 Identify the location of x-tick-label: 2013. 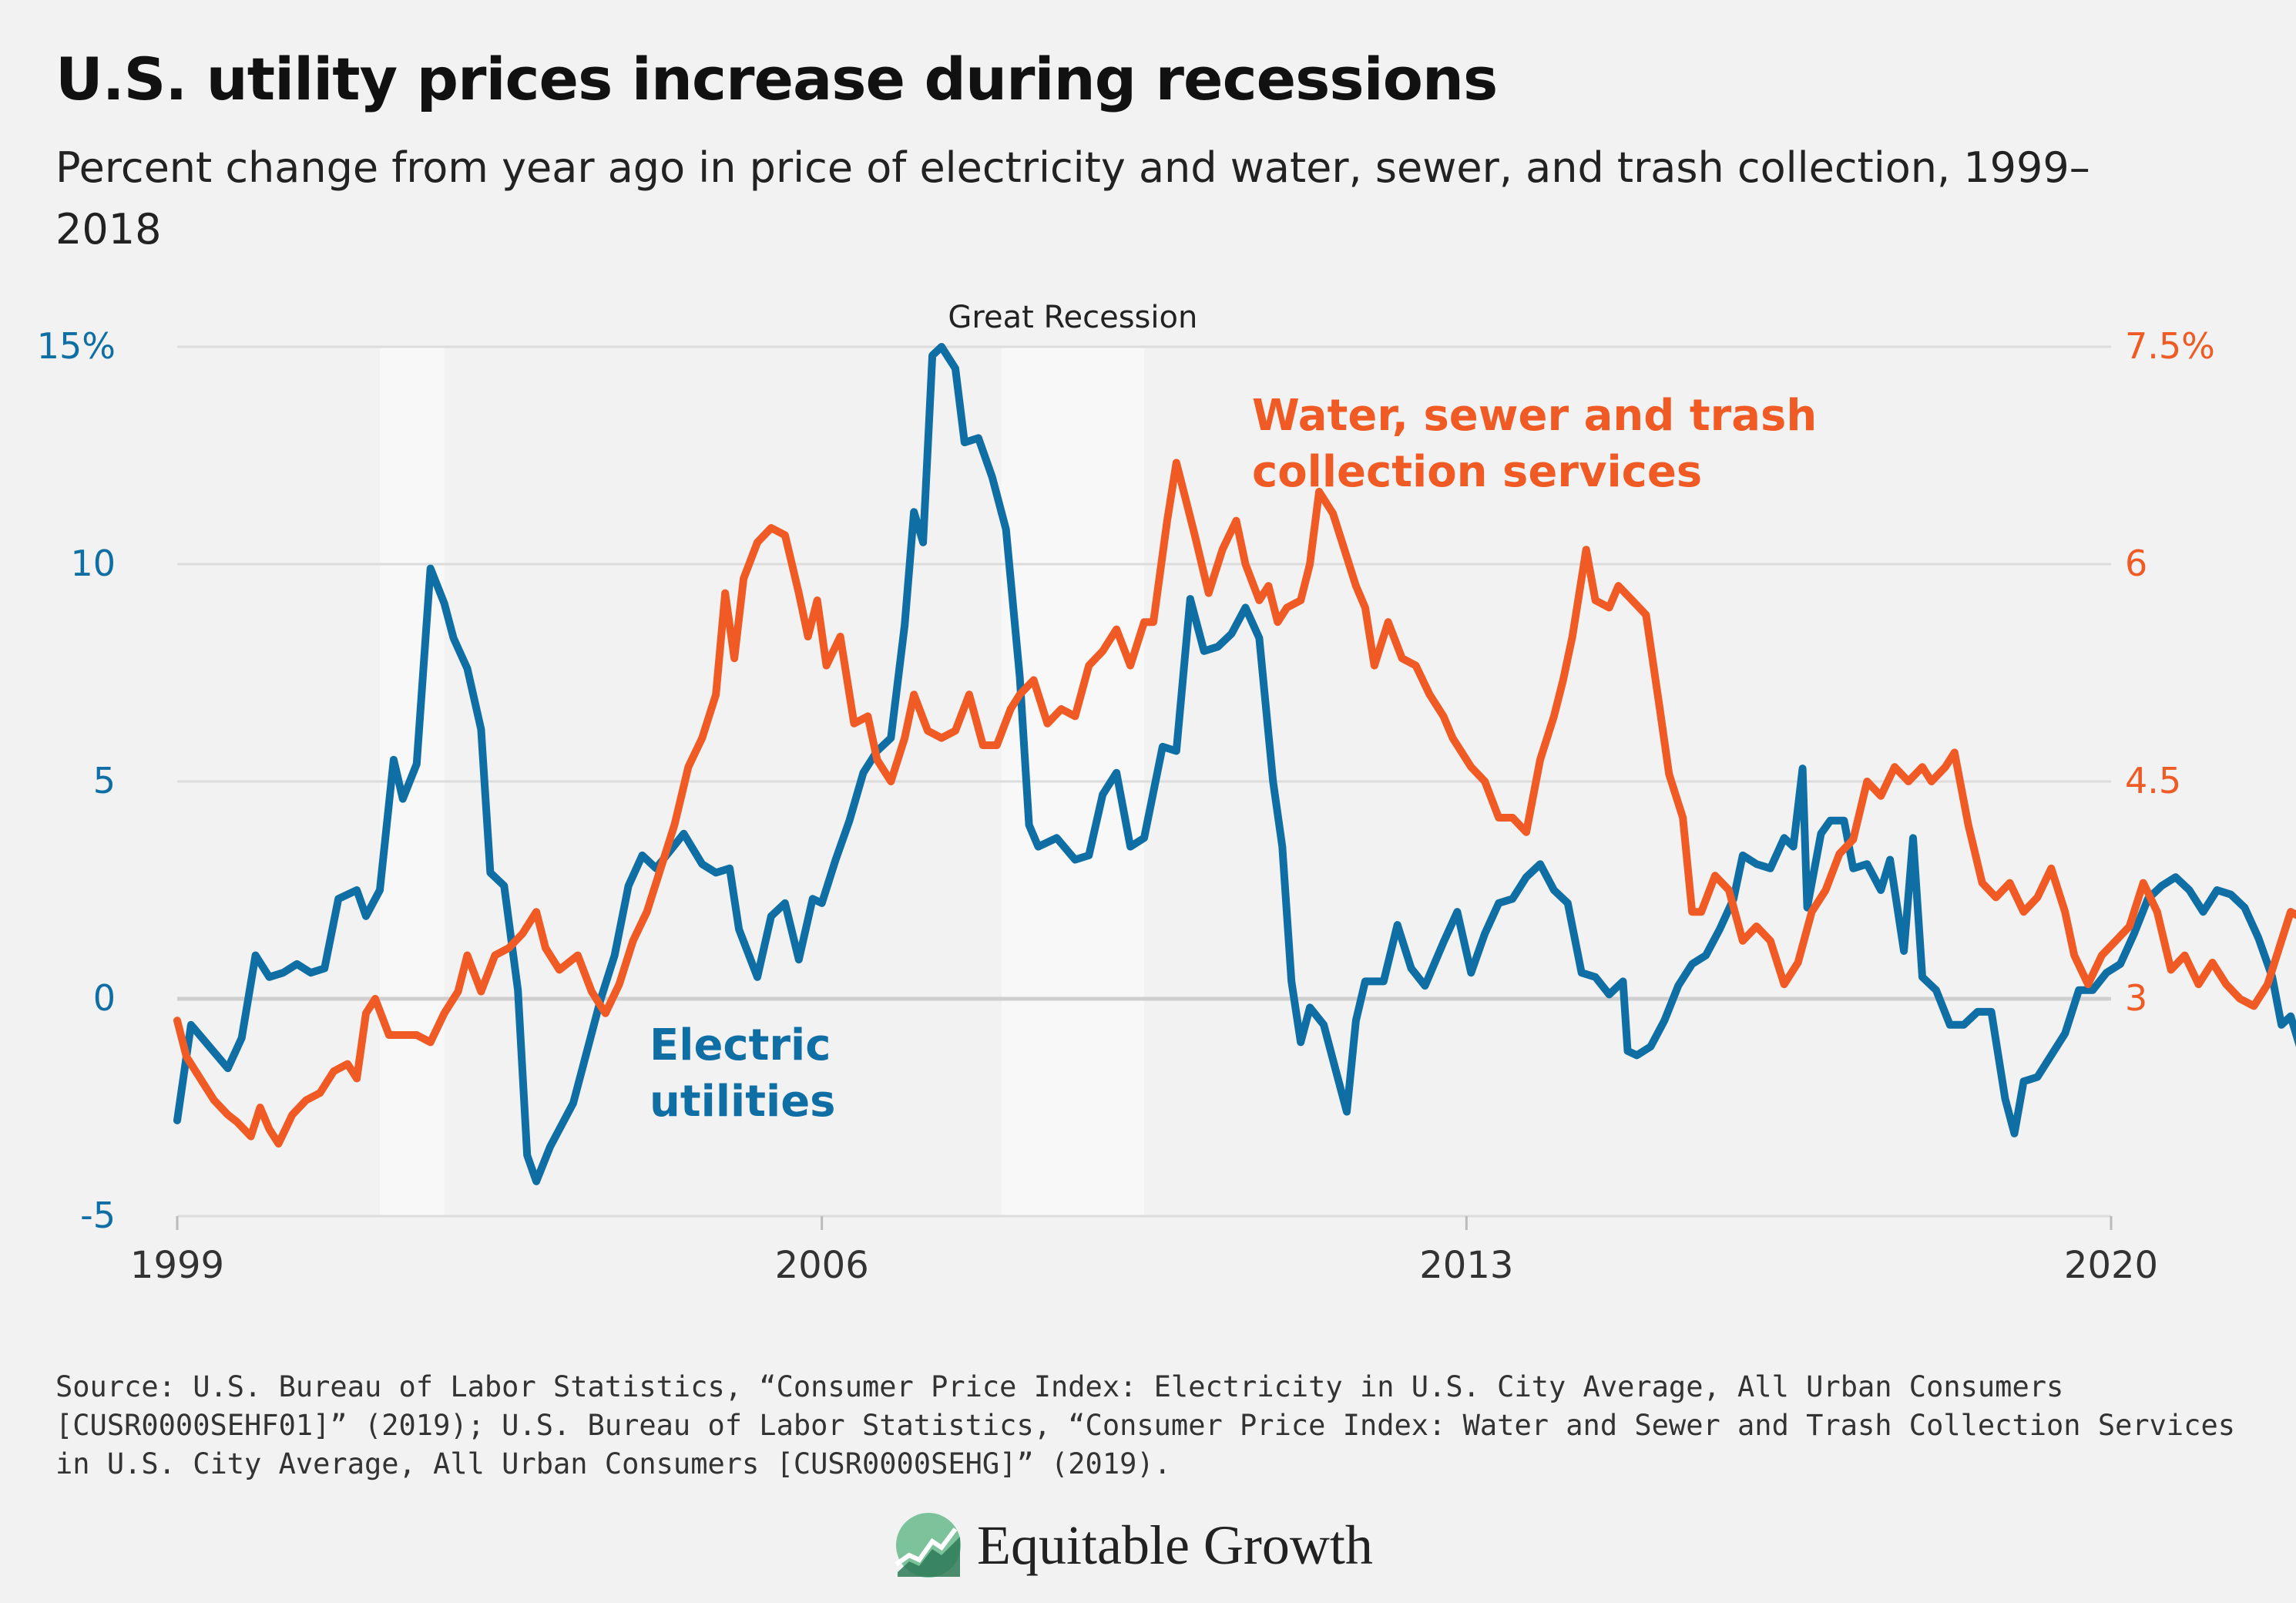
(1466, 1265).